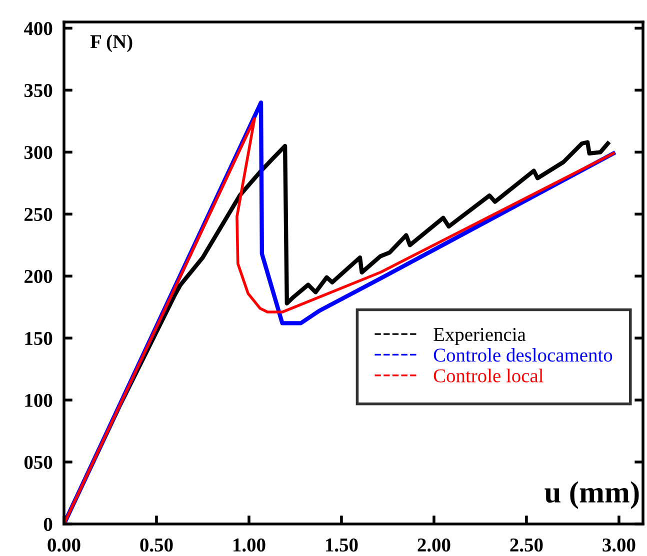  Describe the element at coordinates (48, 524) in the screenshot. I see `y-tick-label: 0` at that location.